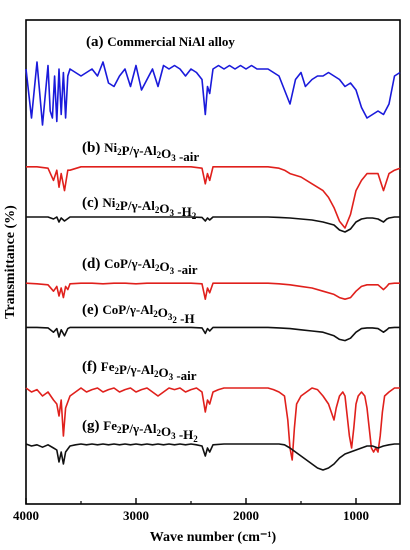 The height and width of the screenshot is (550, 410). What do you see at coordinates (213, 537) in the screenshot?
I see `x-axis-label: Wave number (cm⁻¹)` at bounding box center [213, 537].